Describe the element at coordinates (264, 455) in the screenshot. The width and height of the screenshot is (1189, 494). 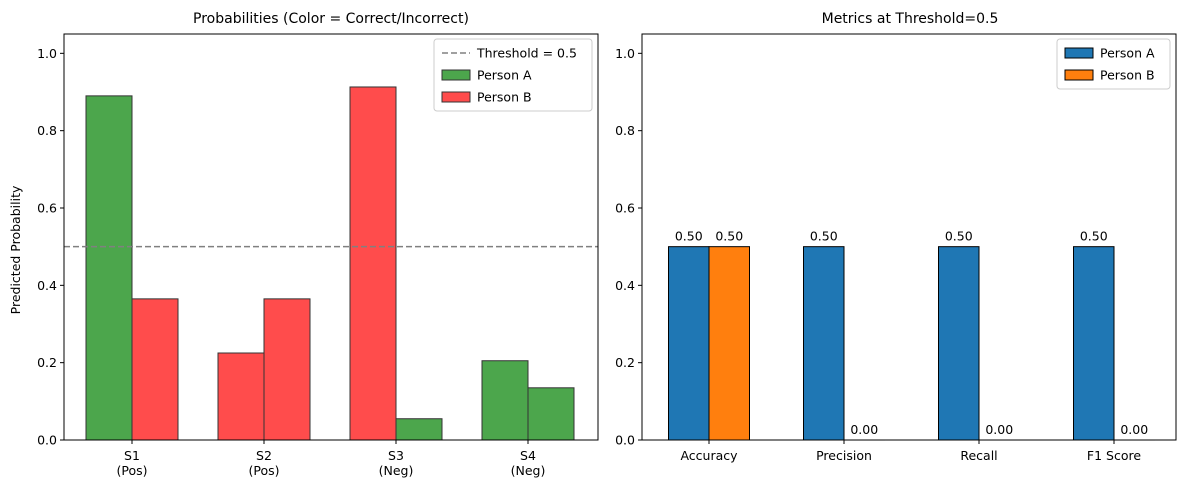
I see `x-tick-label: S2` at that location.